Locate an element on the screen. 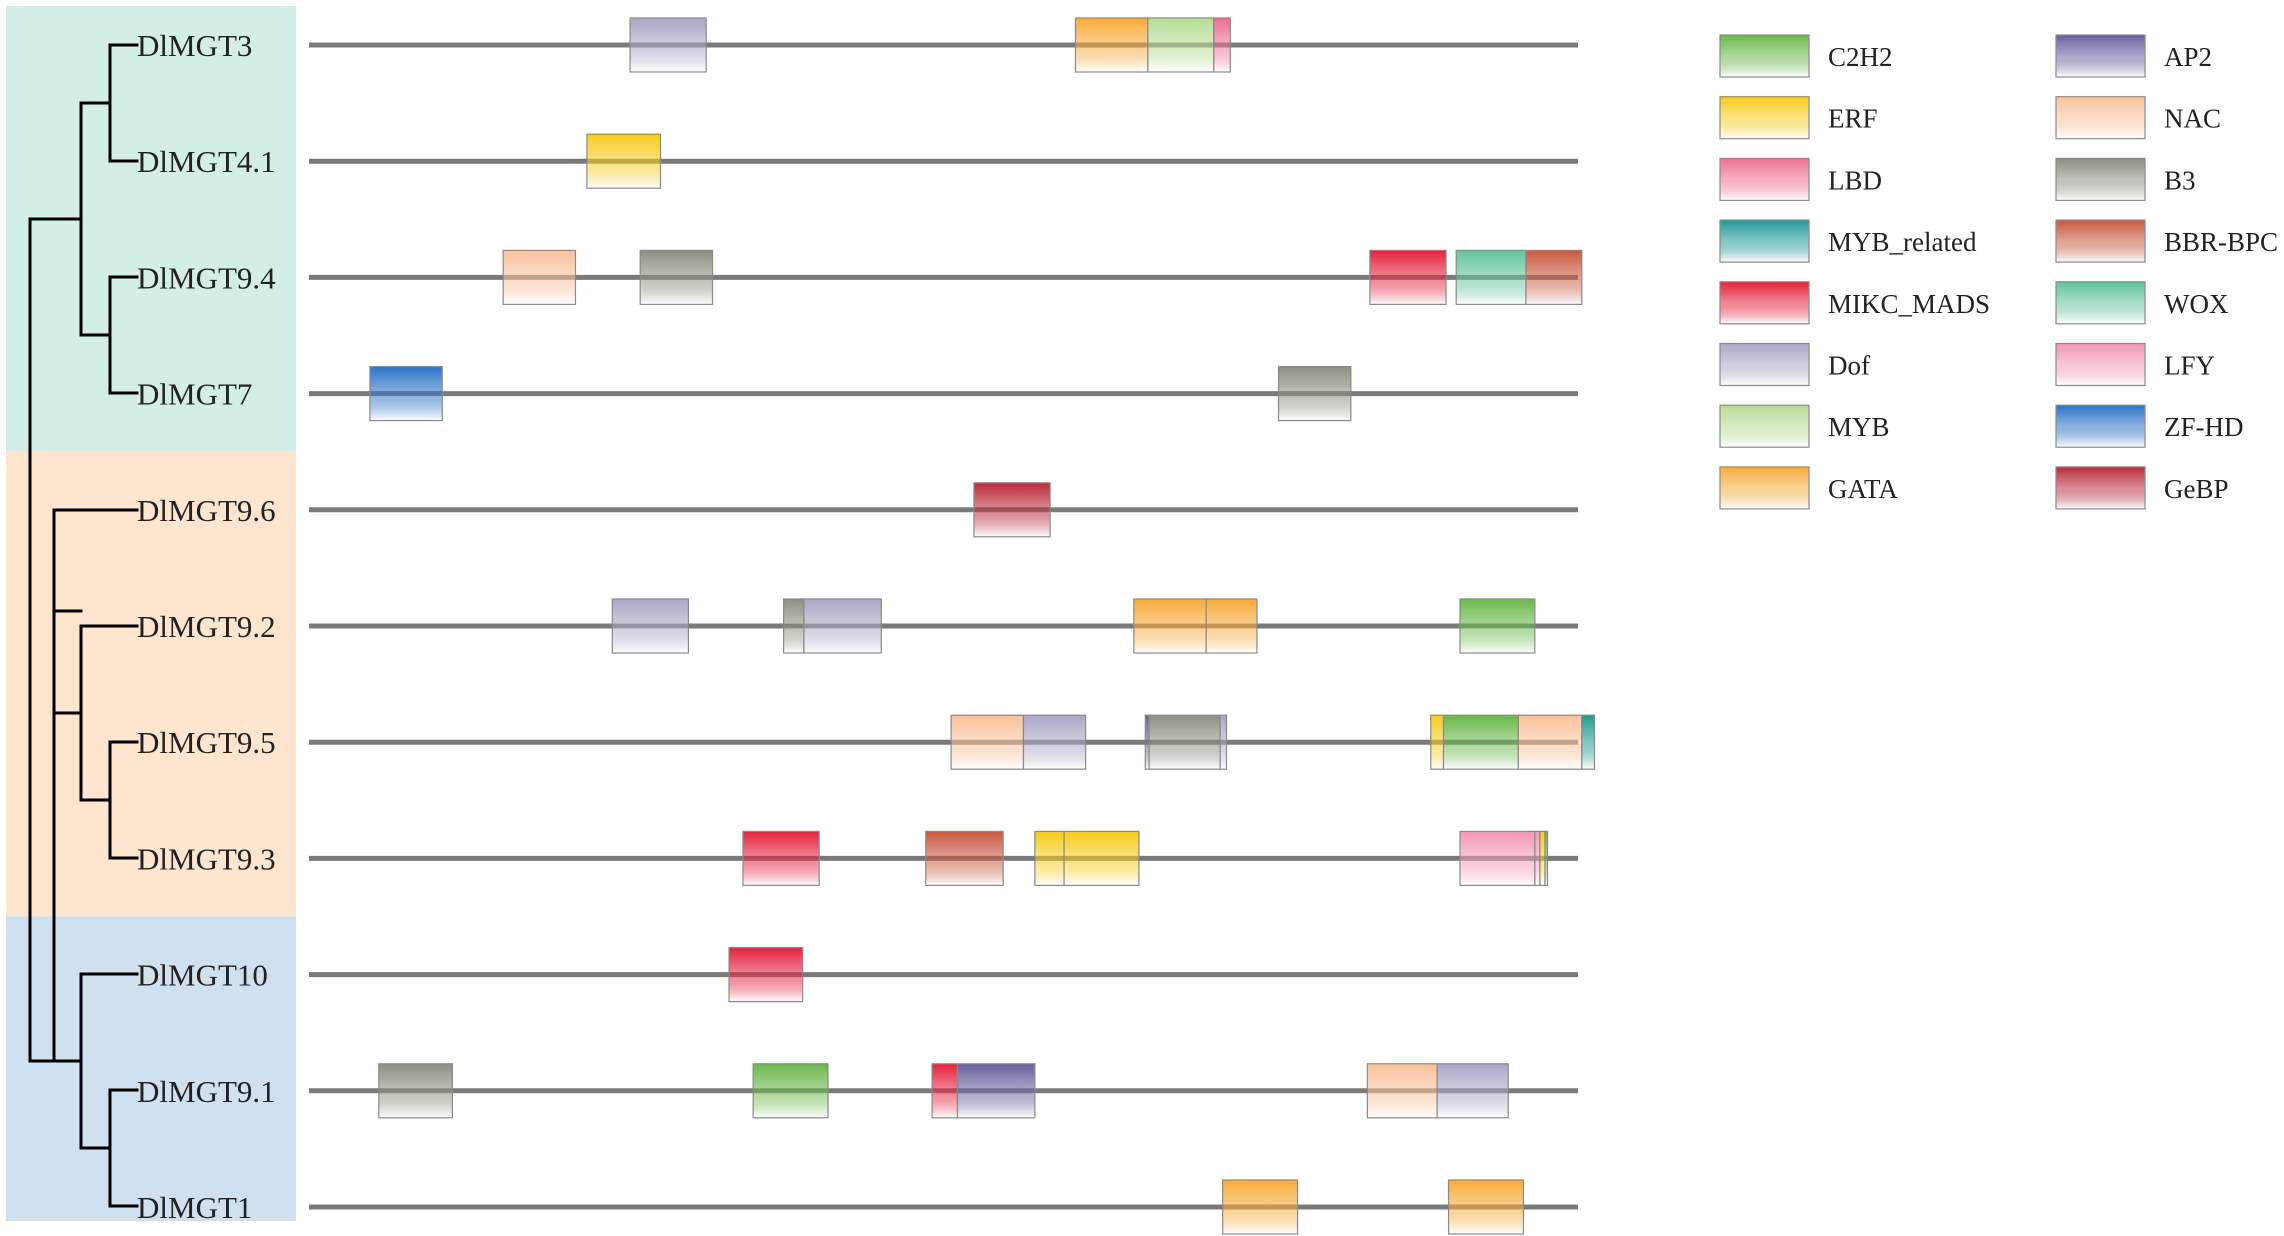  gene-row: DlMGT9.5 is located at coordinates (866, 742).